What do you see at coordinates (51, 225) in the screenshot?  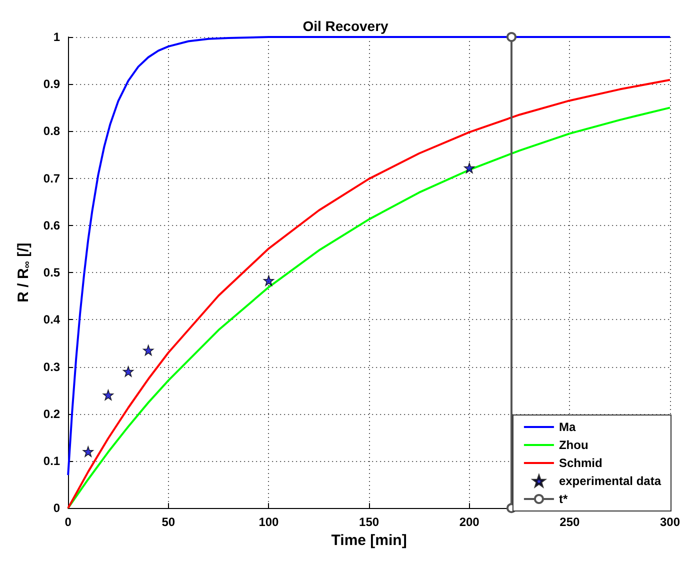 I see `y-tick-label: 0.6` at bounding box center [51, 225].